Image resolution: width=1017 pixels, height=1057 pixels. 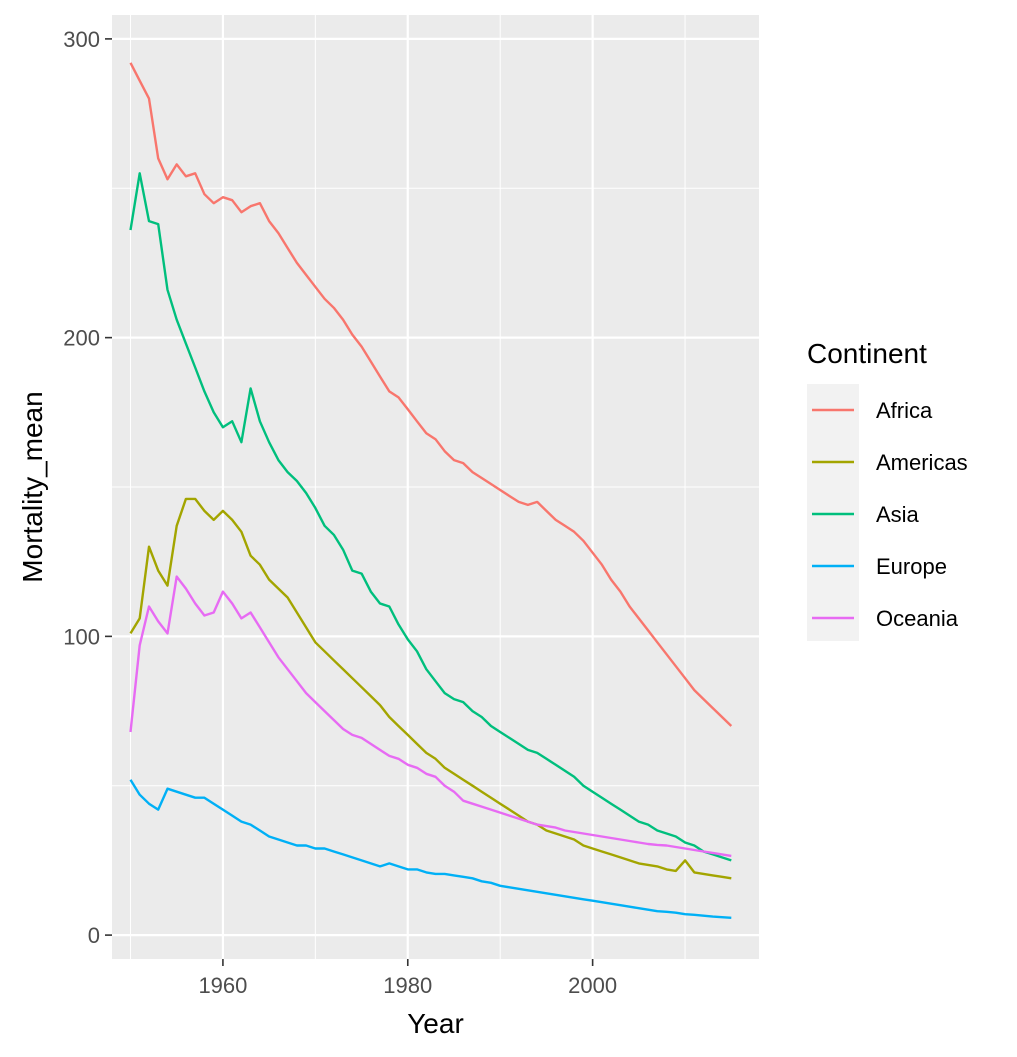 I want to click on y-tick-label: 200, so click(x=81, y=338).